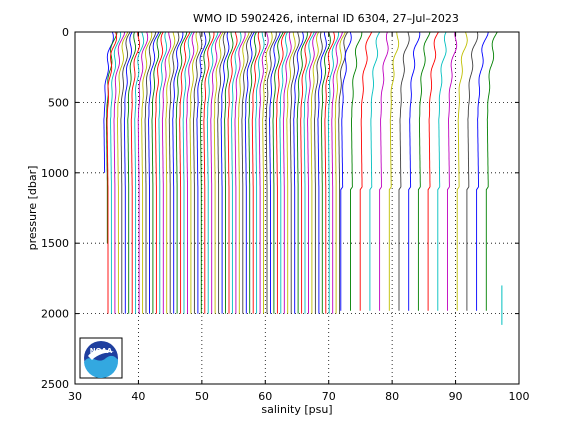 The image size is (576, 432). Describe the element at coordinates (55, 173) in the screenshot. I see `y-tick-label: 1000` at that location.